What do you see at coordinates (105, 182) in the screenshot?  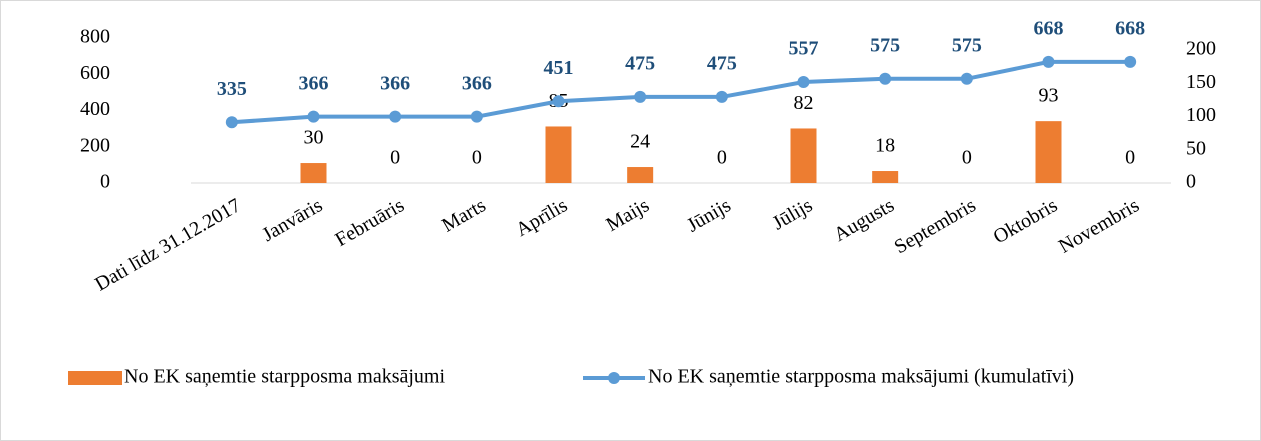 I see `y-tick-label: 0` at bounding box center [105, 182].